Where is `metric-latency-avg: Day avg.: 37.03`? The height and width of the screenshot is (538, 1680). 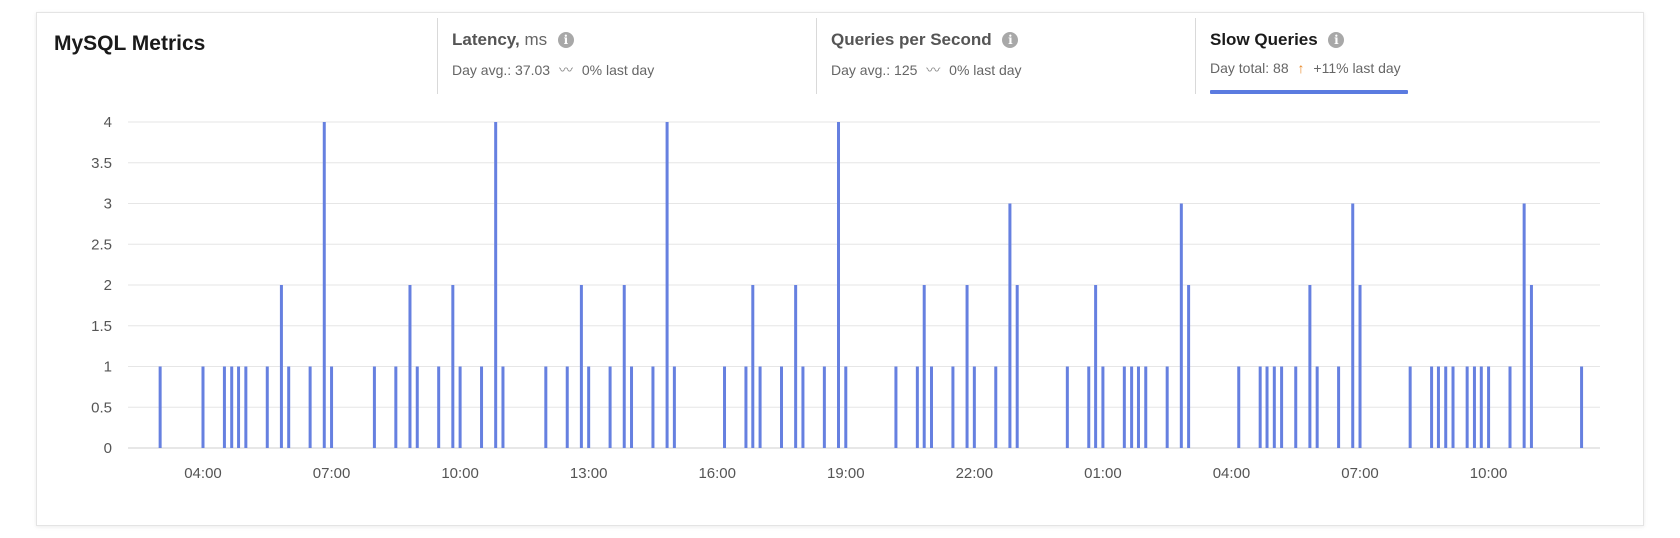
metric-latency-avg: Day avg.: 37.03 is located at coordinates (501, 70).